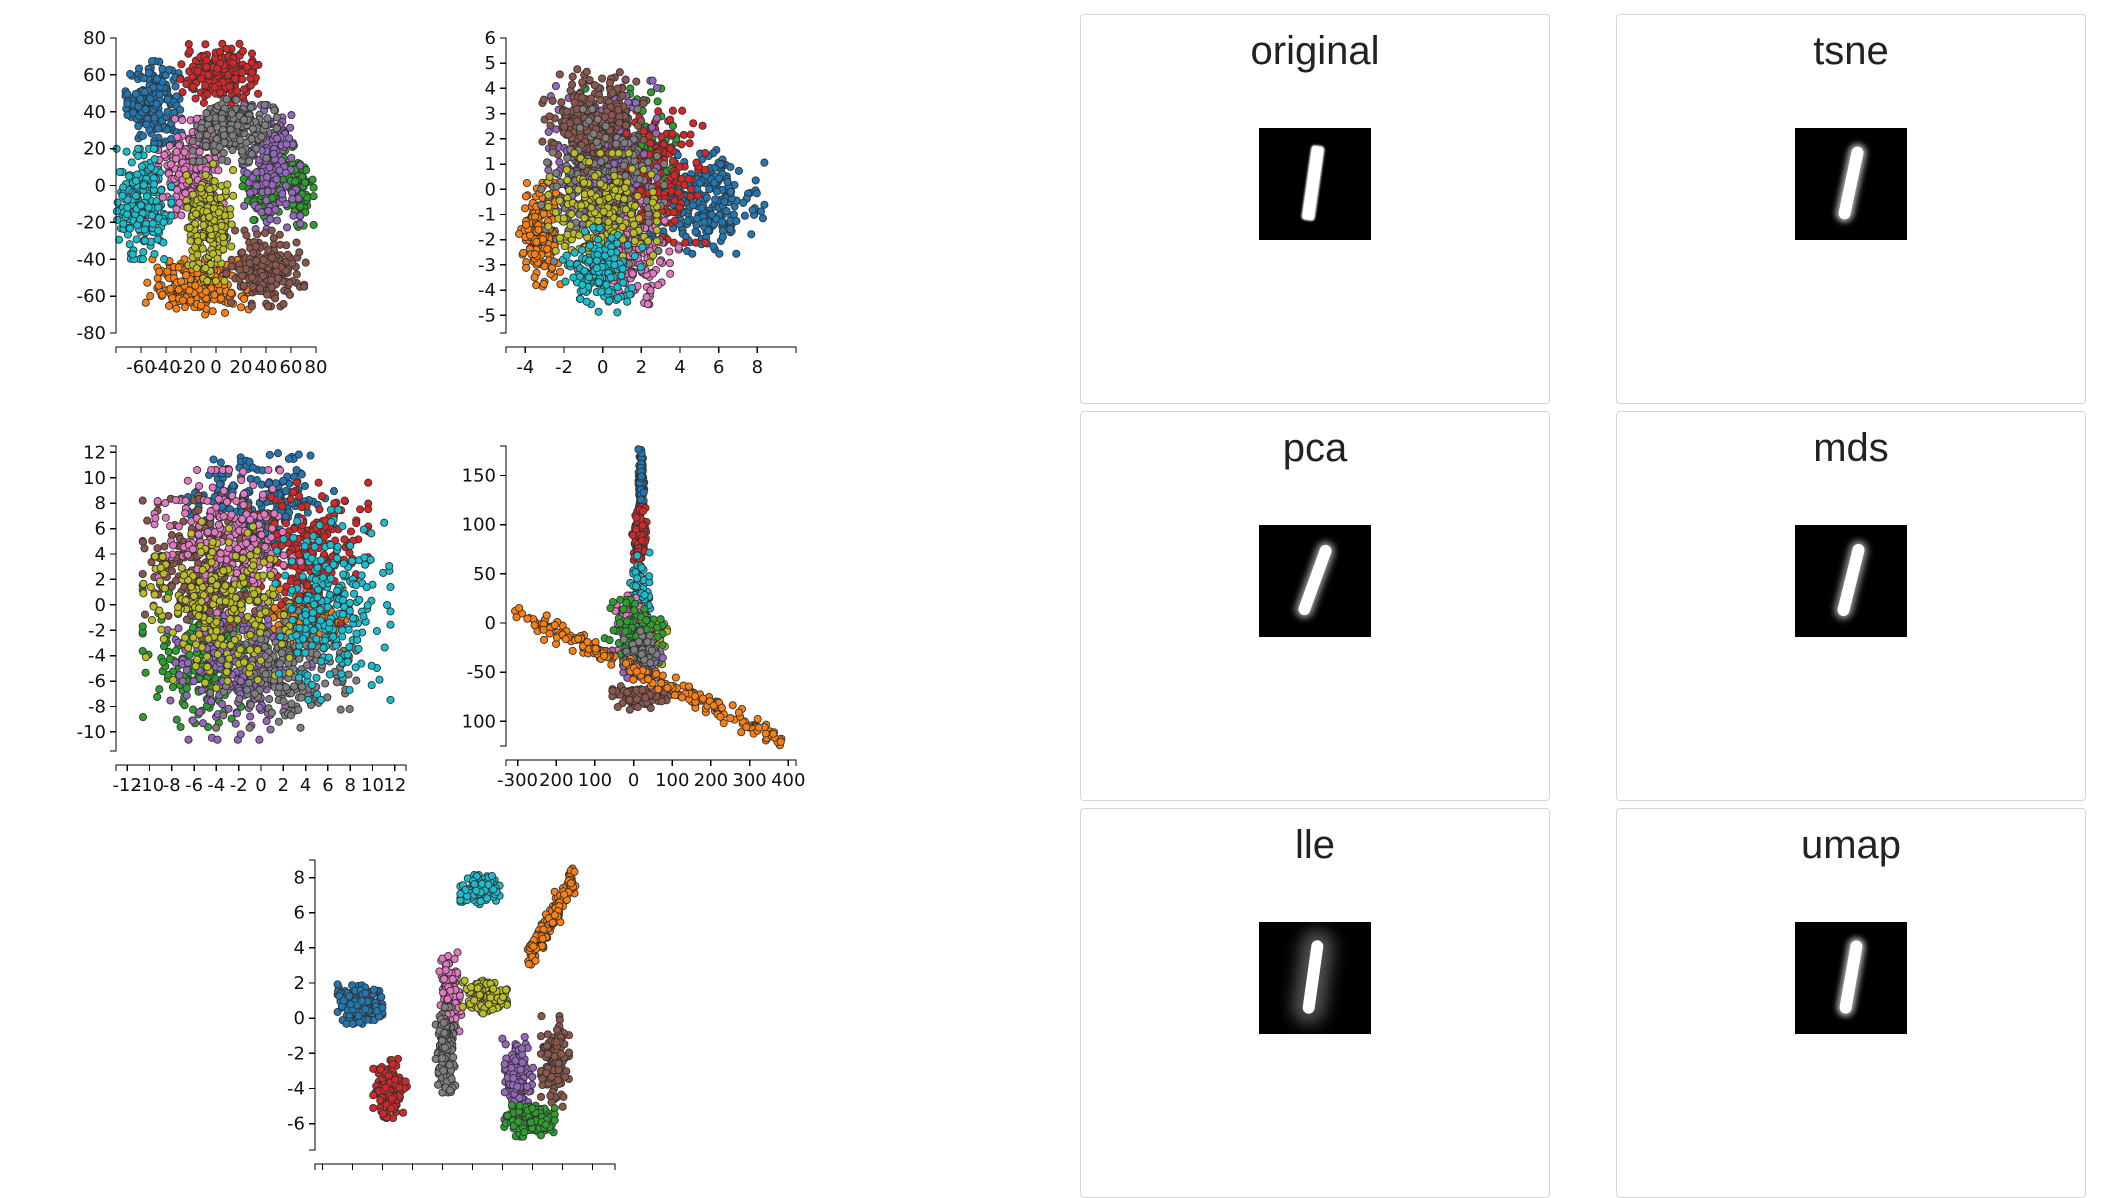 This screenshot has height=1198, width=2128. I want to click on x-tick-label: -20, so click(190, 367).